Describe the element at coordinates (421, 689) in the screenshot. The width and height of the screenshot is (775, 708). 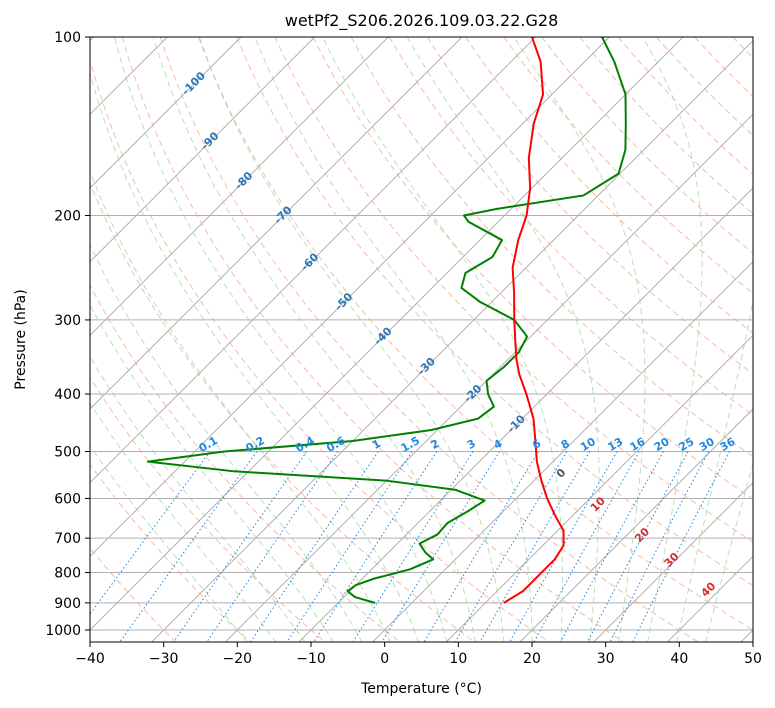
I see `x-axis-label: Temperature (°C)` at that location.